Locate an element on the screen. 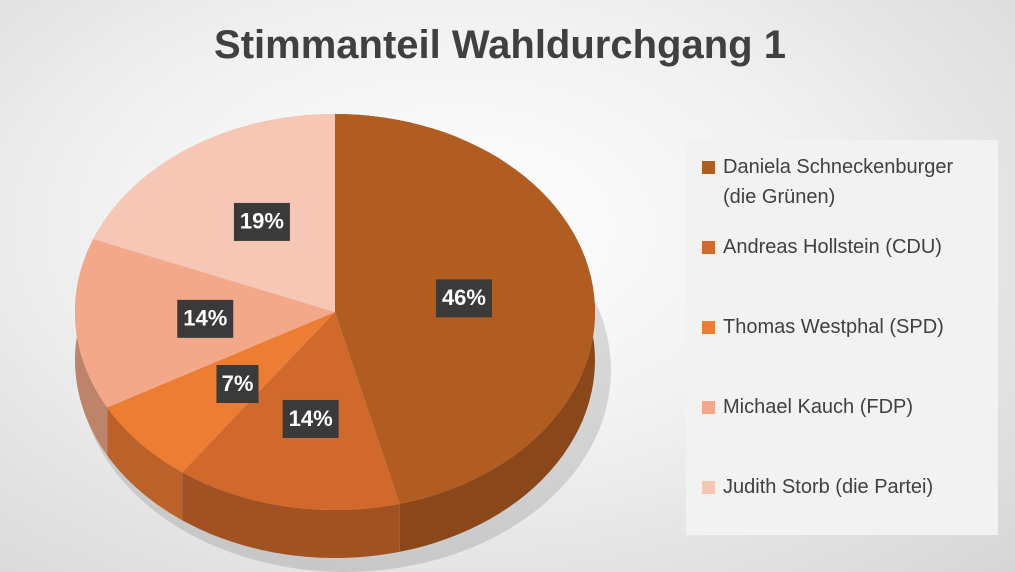  value-label: 7% is located at coordinates (238, 383).